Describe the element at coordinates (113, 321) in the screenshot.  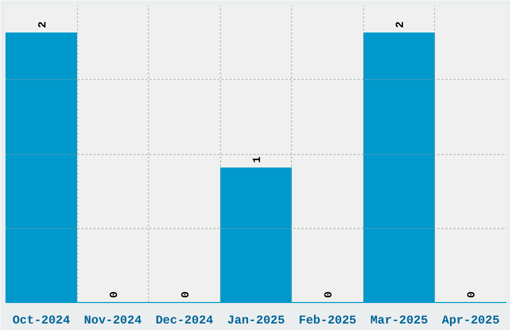
I see `x-tick-label: Nov-2024` at that location.